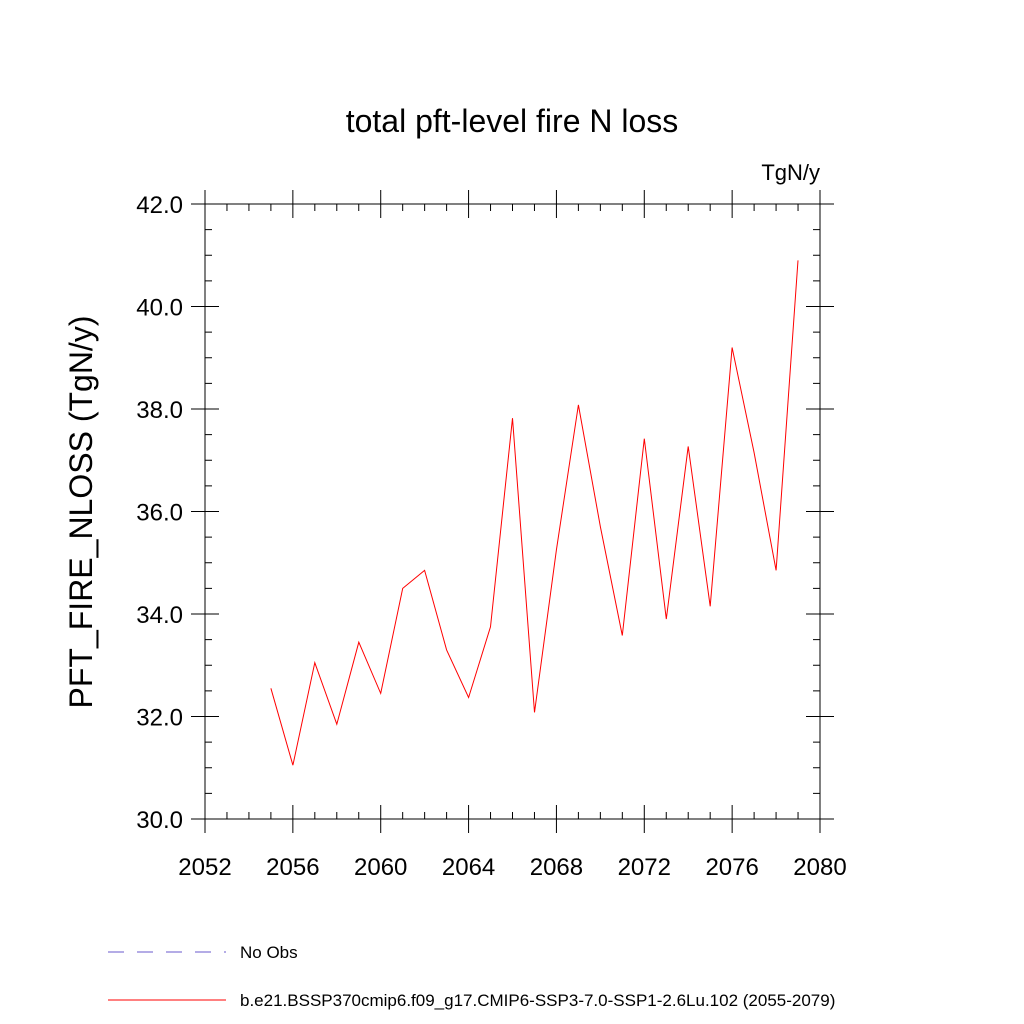 This screenshot has height=1024, width=1024. Describe the element at coordinates (644, 867) in the screenshot. I see `x-tick-label: 2072` at that location.